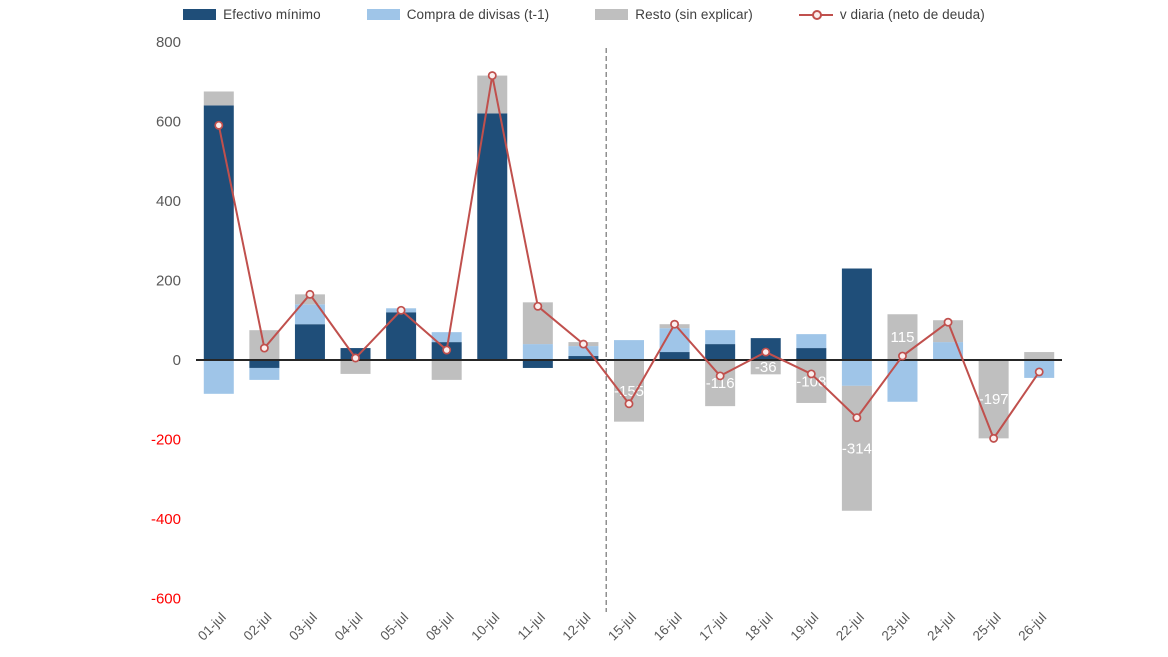  I want to click on x-axis-label-12-jul: 12-jul, so click(577, 627).